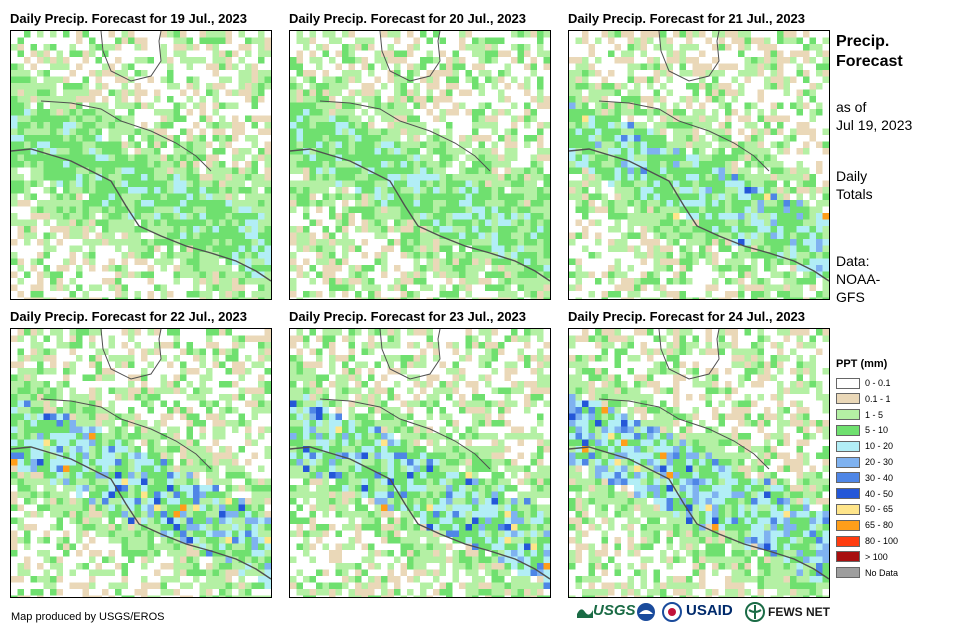  What do you see at coordinates (854, 194) in the screenshot?
I see `totals-line: Totals` at bounding box center [854, 194].